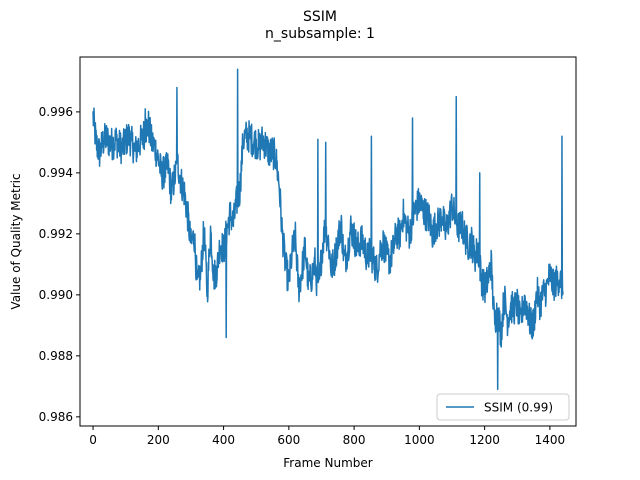 The image size is (640, 480). What do you see at coordinates (223, 440) in the screenshot?
I see `x-tick-label: 400` at bounding box center [223, 440].